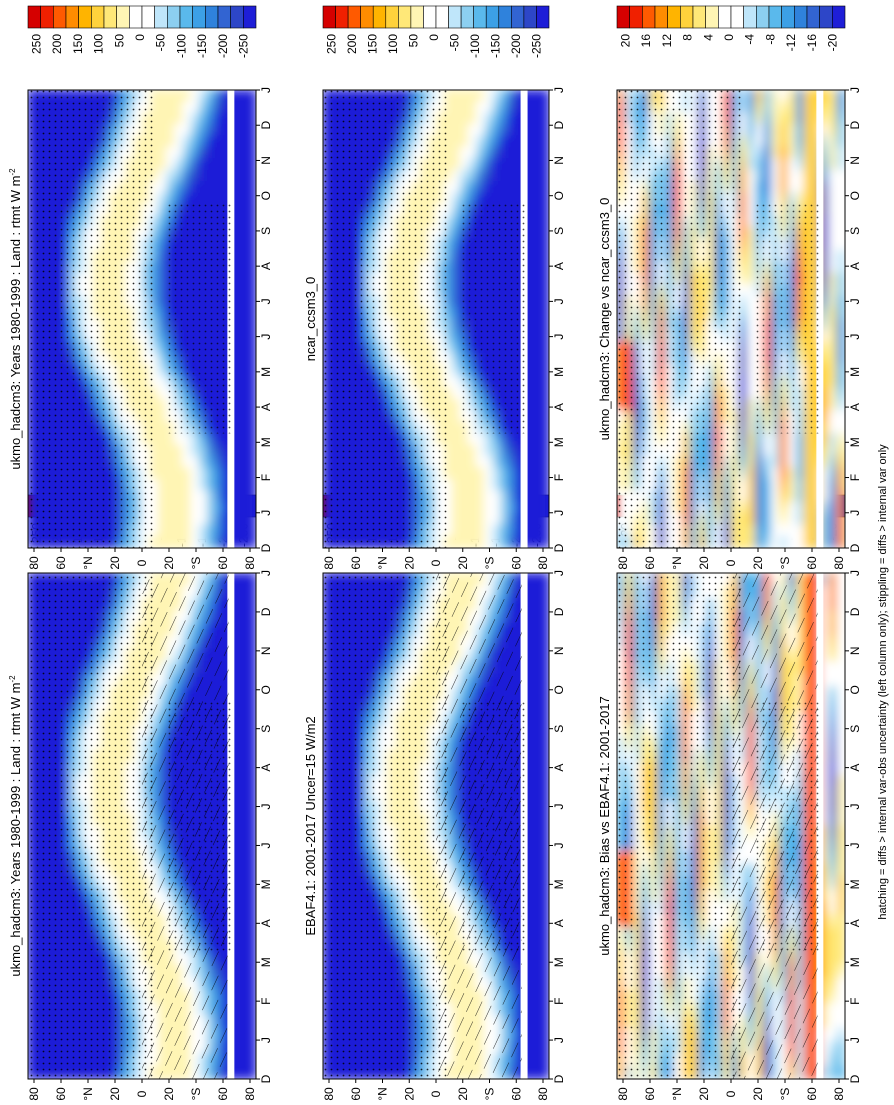 Image resolution: width=894 pixels, height=1105 pixels. What do you see at coordinates (310, 825) in the screenshot?
I see `panel-title: EBAF4.1: 2001-2017 Uncer=15 W/m2` at bounding box center [310, 825].